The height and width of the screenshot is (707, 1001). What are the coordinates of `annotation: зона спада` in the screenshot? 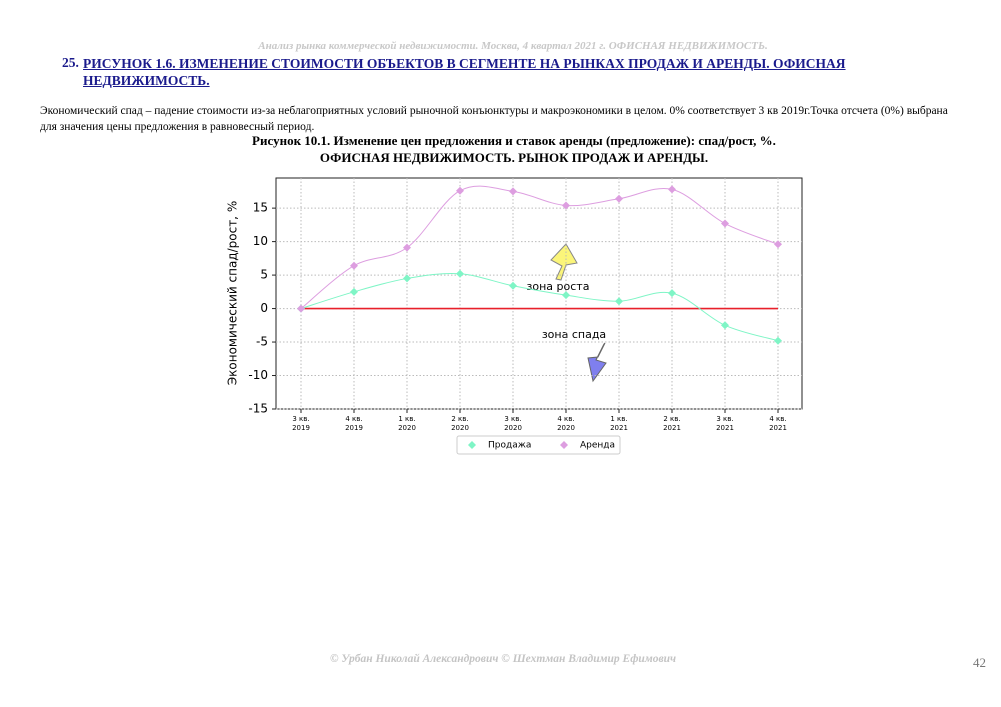 It's located at (574, 334).